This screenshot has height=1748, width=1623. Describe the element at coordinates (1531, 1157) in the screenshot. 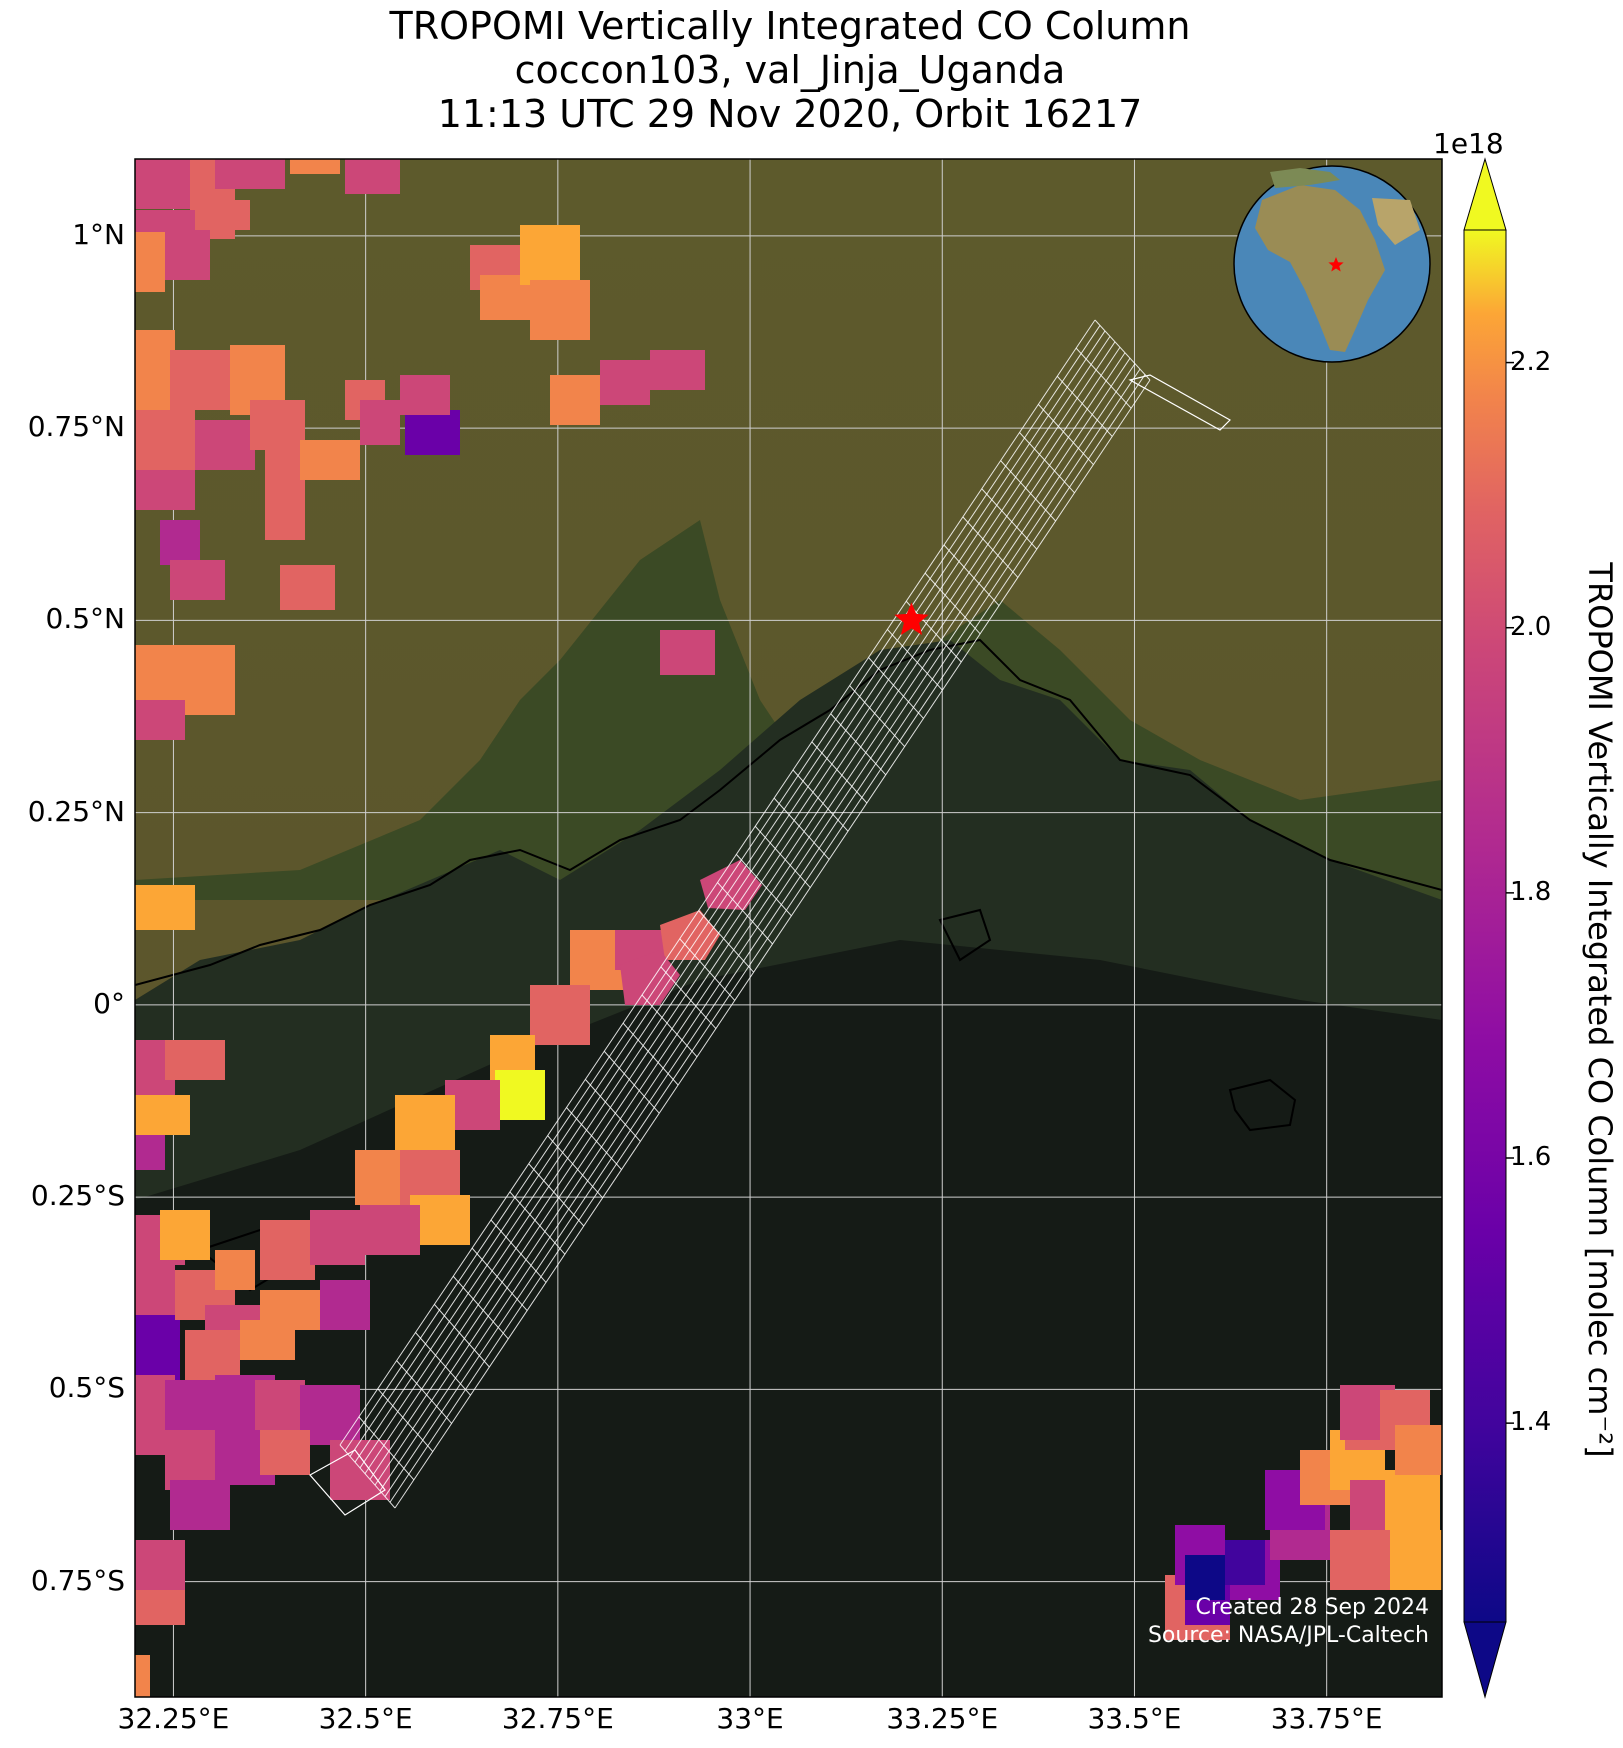

I see `colorbar-tick-label: 1.6` at that location.